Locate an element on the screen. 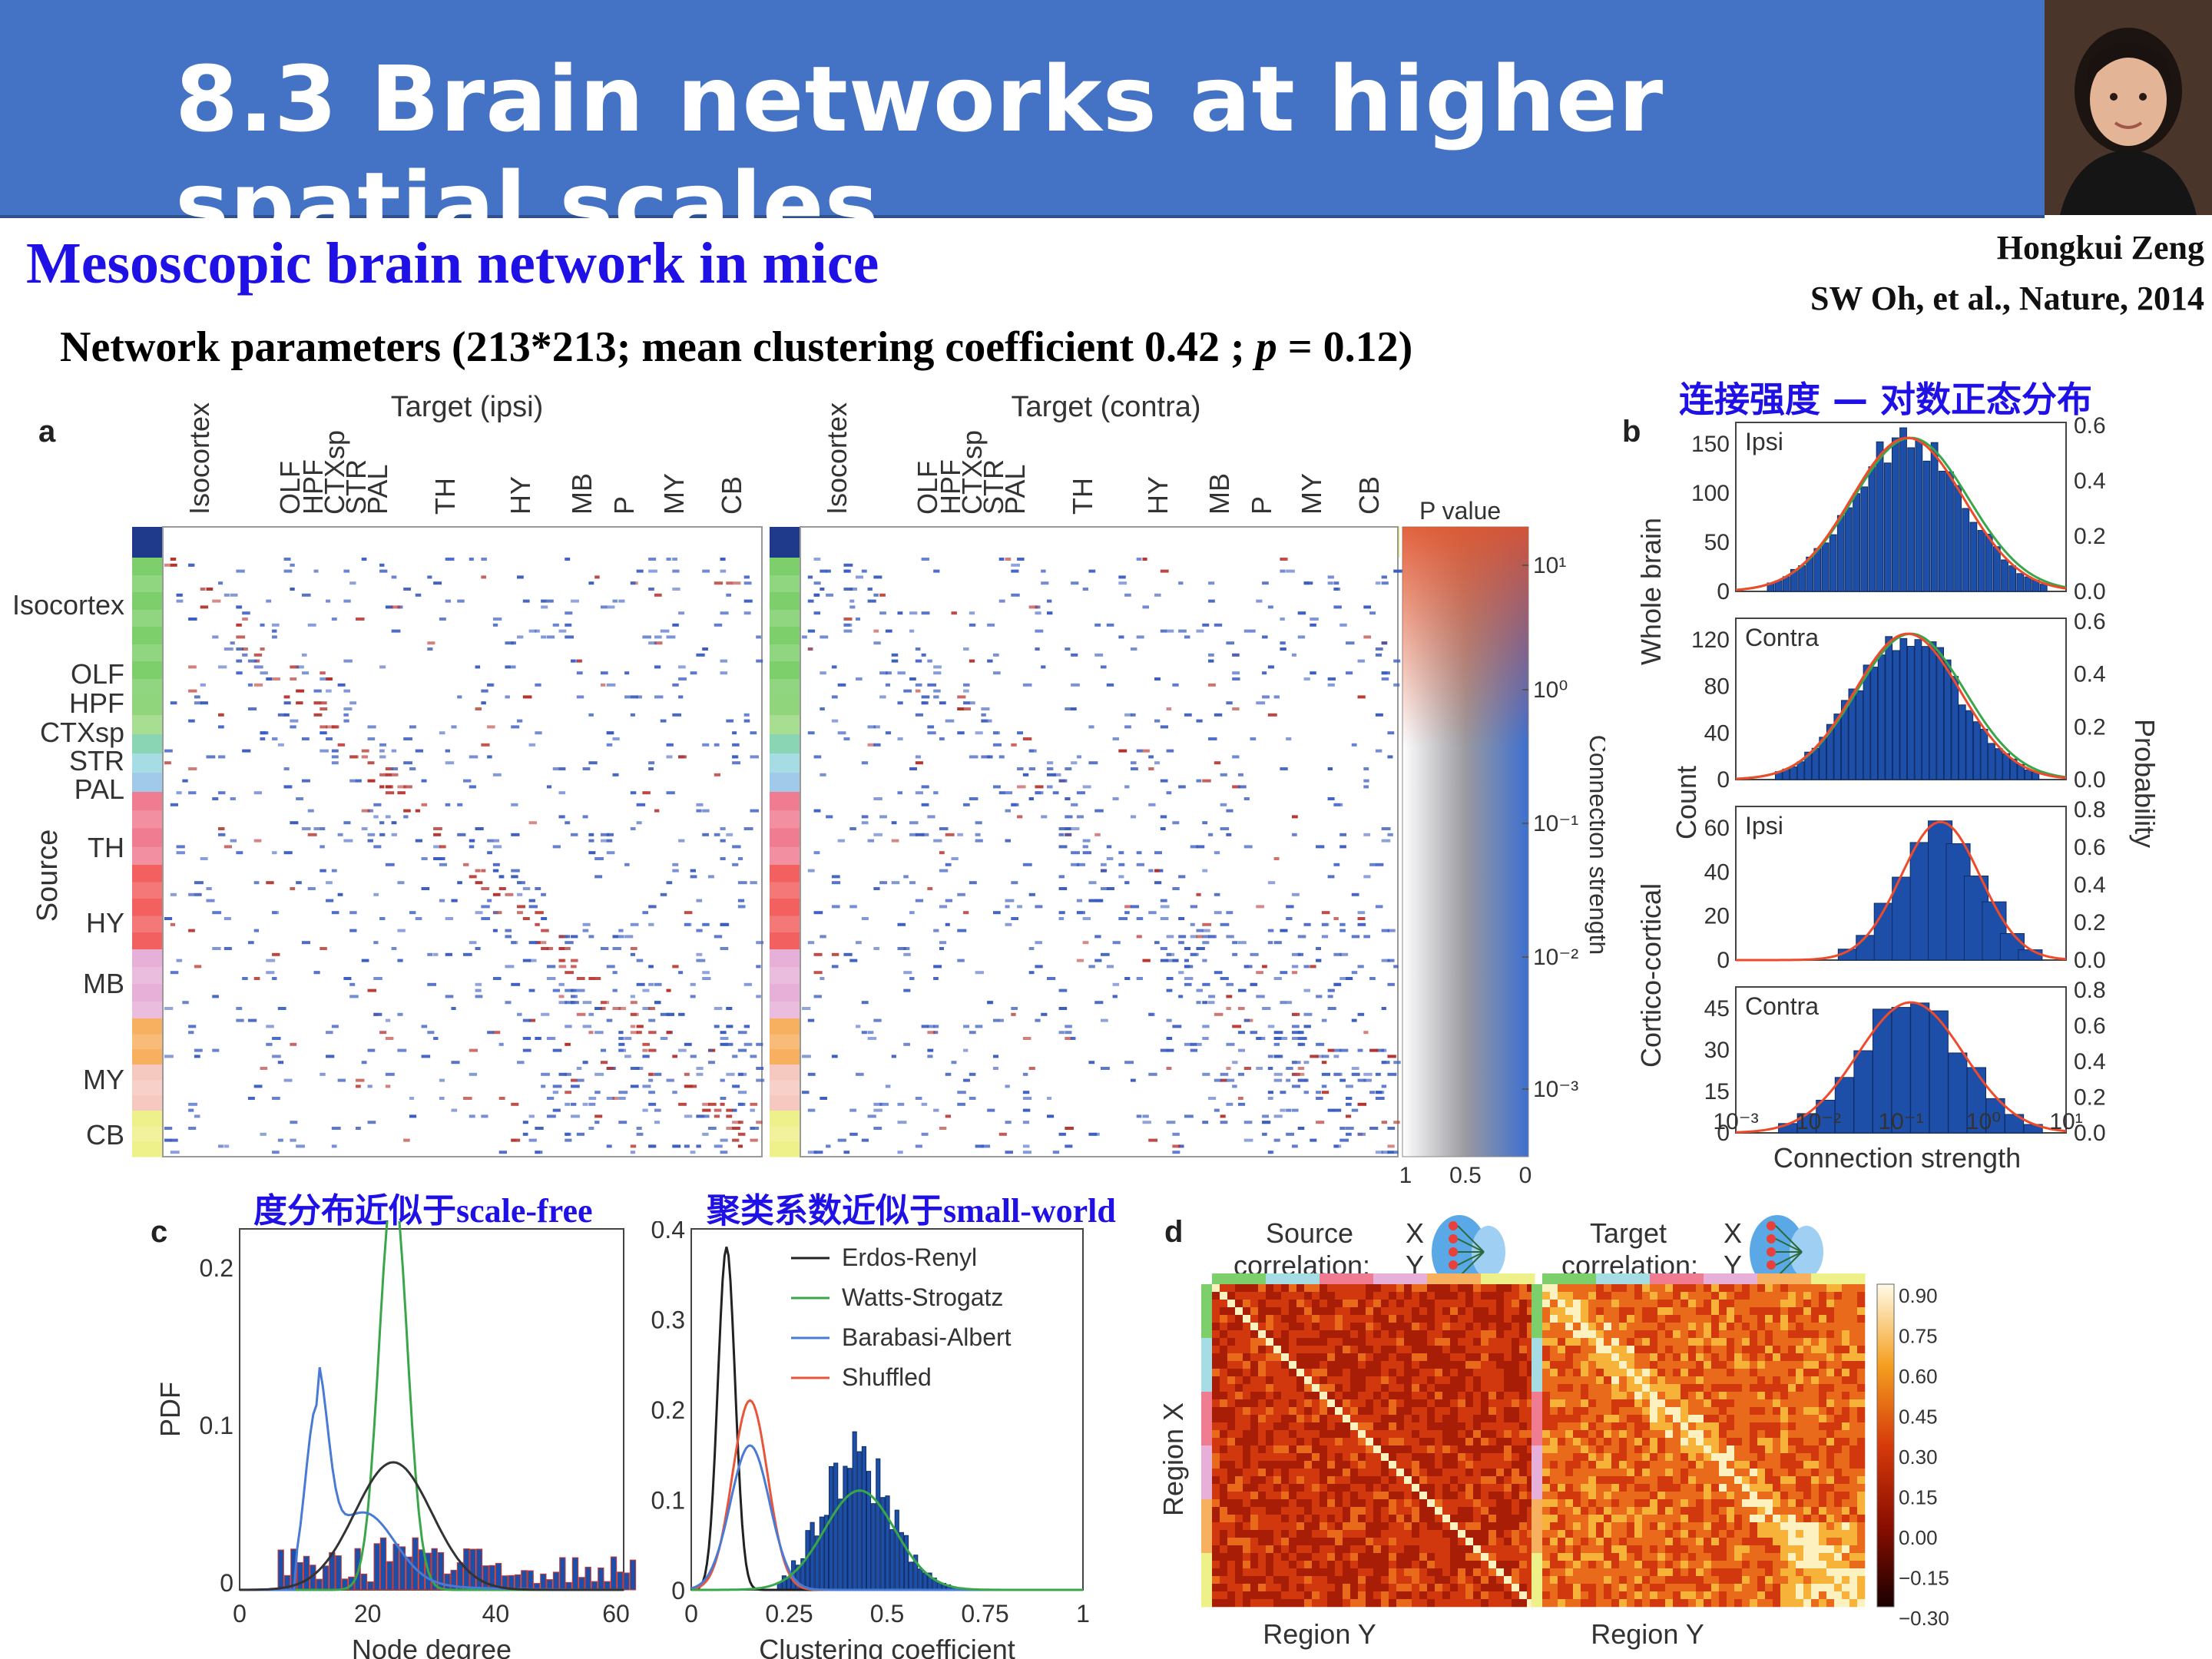  corr-top-bar is located at coordinates (1347, 1279).